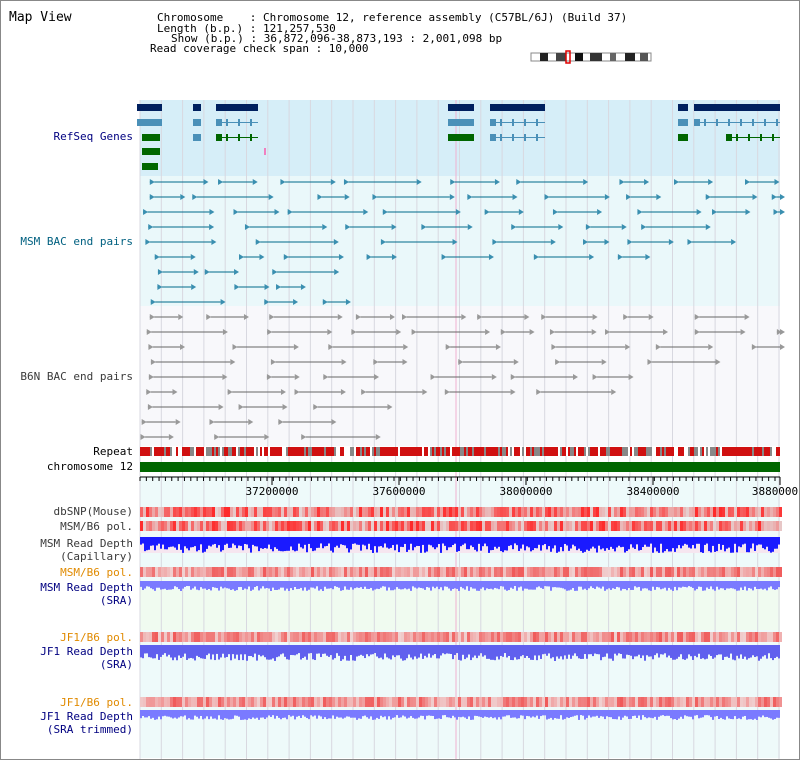  What do you see at coordinates (89, 466) in the screenshot?
I see `track-label-chromosome: chromosome 12` at bounding box center [89, 466].